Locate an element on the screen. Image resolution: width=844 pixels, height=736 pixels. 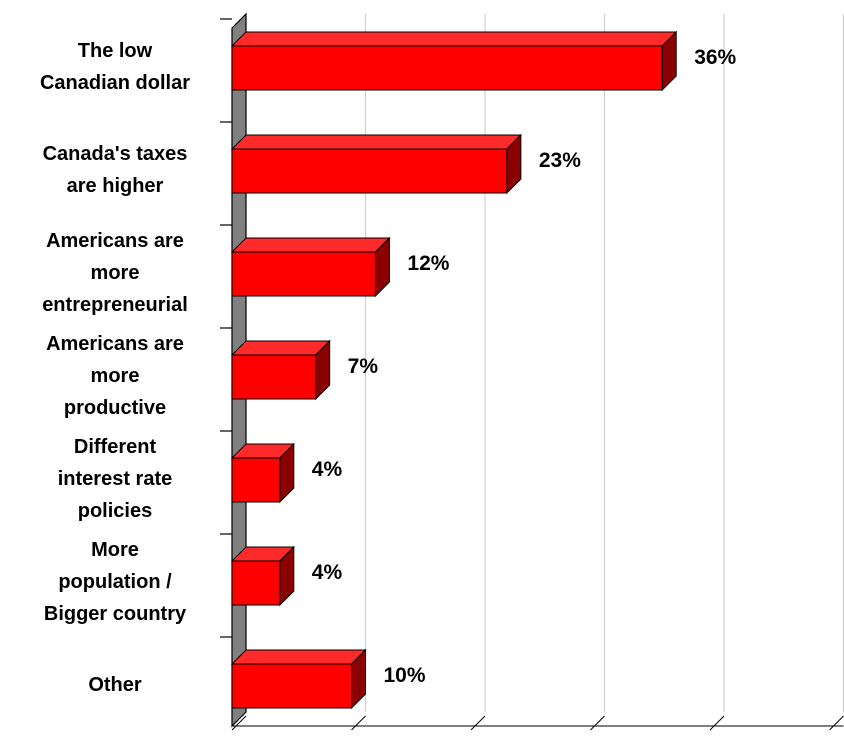
category-label: More population / Bigger country is located at coordinates (115, 582).